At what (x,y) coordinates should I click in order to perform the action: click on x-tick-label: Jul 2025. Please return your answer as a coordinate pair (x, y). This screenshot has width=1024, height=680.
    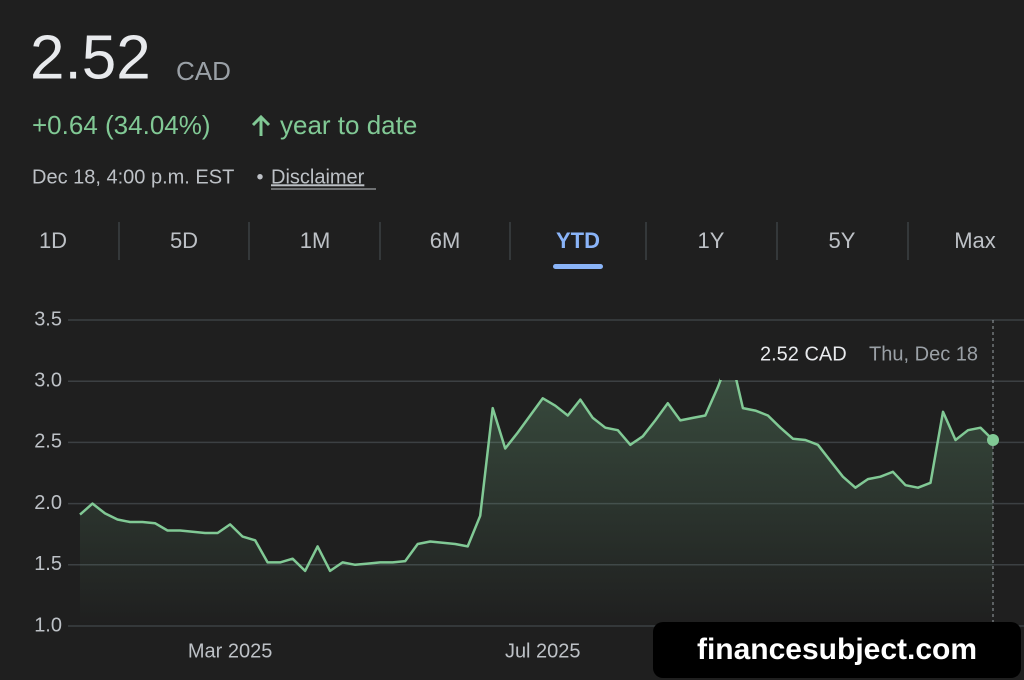
    Looking at the image, I should click on (543, 651).